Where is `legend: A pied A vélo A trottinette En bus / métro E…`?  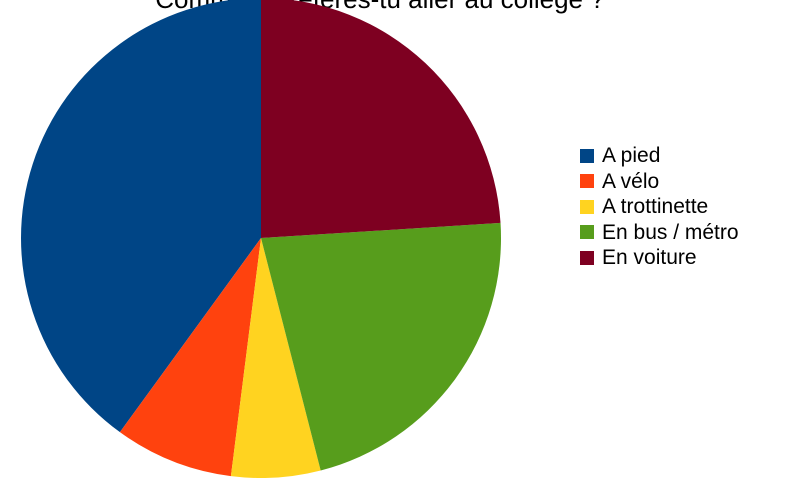
legend: A pied A vélo A trottinette En bus / métro E… is located at coordinates (659, 207).